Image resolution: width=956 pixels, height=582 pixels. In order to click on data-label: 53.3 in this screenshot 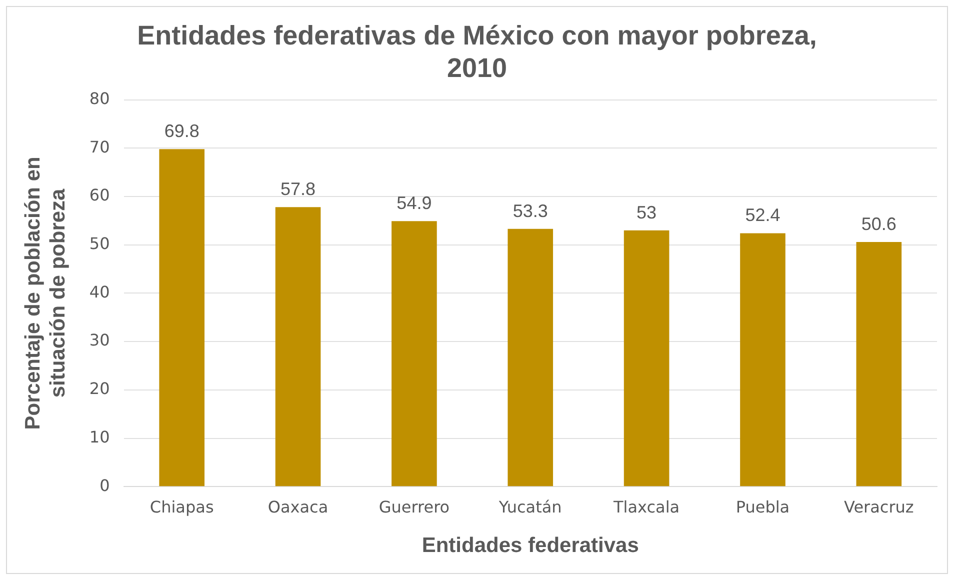, I will do `click(530, 210)`.